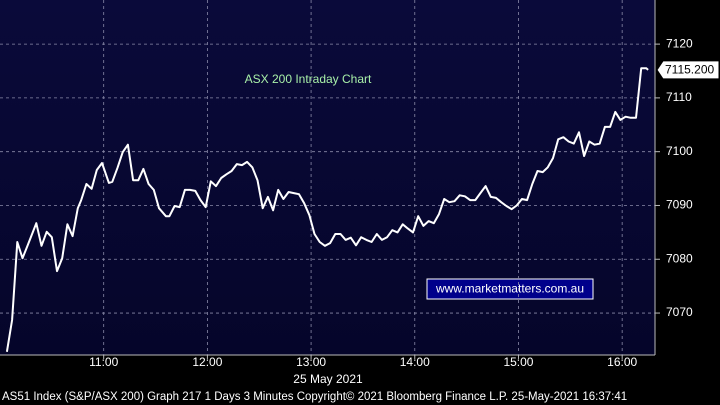 The width and height of the screenshot is (720, 405). Describe the element at coordinates (679, 43) in the screenshot. I see `y-tick-label: 7120` at that location.